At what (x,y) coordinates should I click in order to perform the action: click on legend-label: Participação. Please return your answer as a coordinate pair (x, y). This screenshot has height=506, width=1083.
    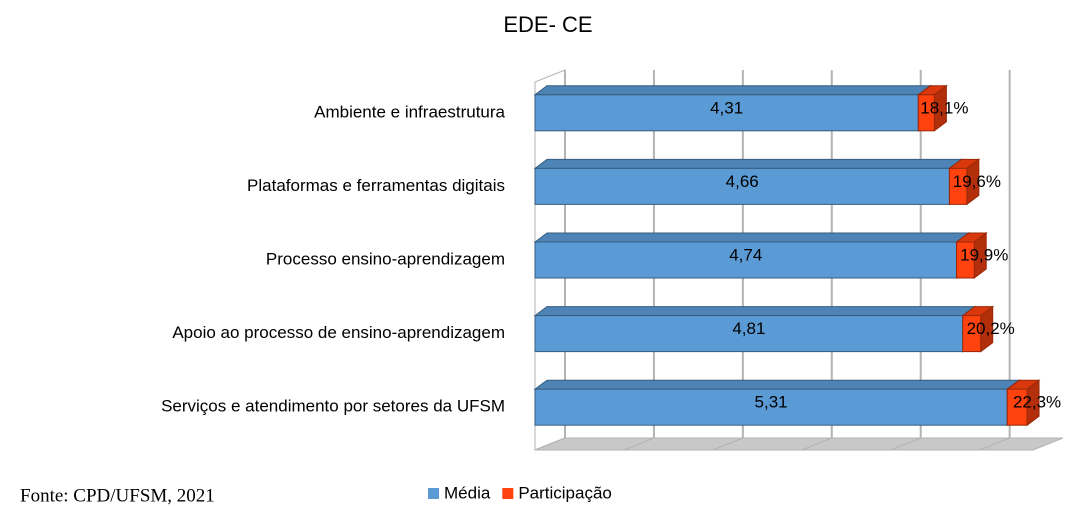
    Looking at the image, I should click on (565, 492).